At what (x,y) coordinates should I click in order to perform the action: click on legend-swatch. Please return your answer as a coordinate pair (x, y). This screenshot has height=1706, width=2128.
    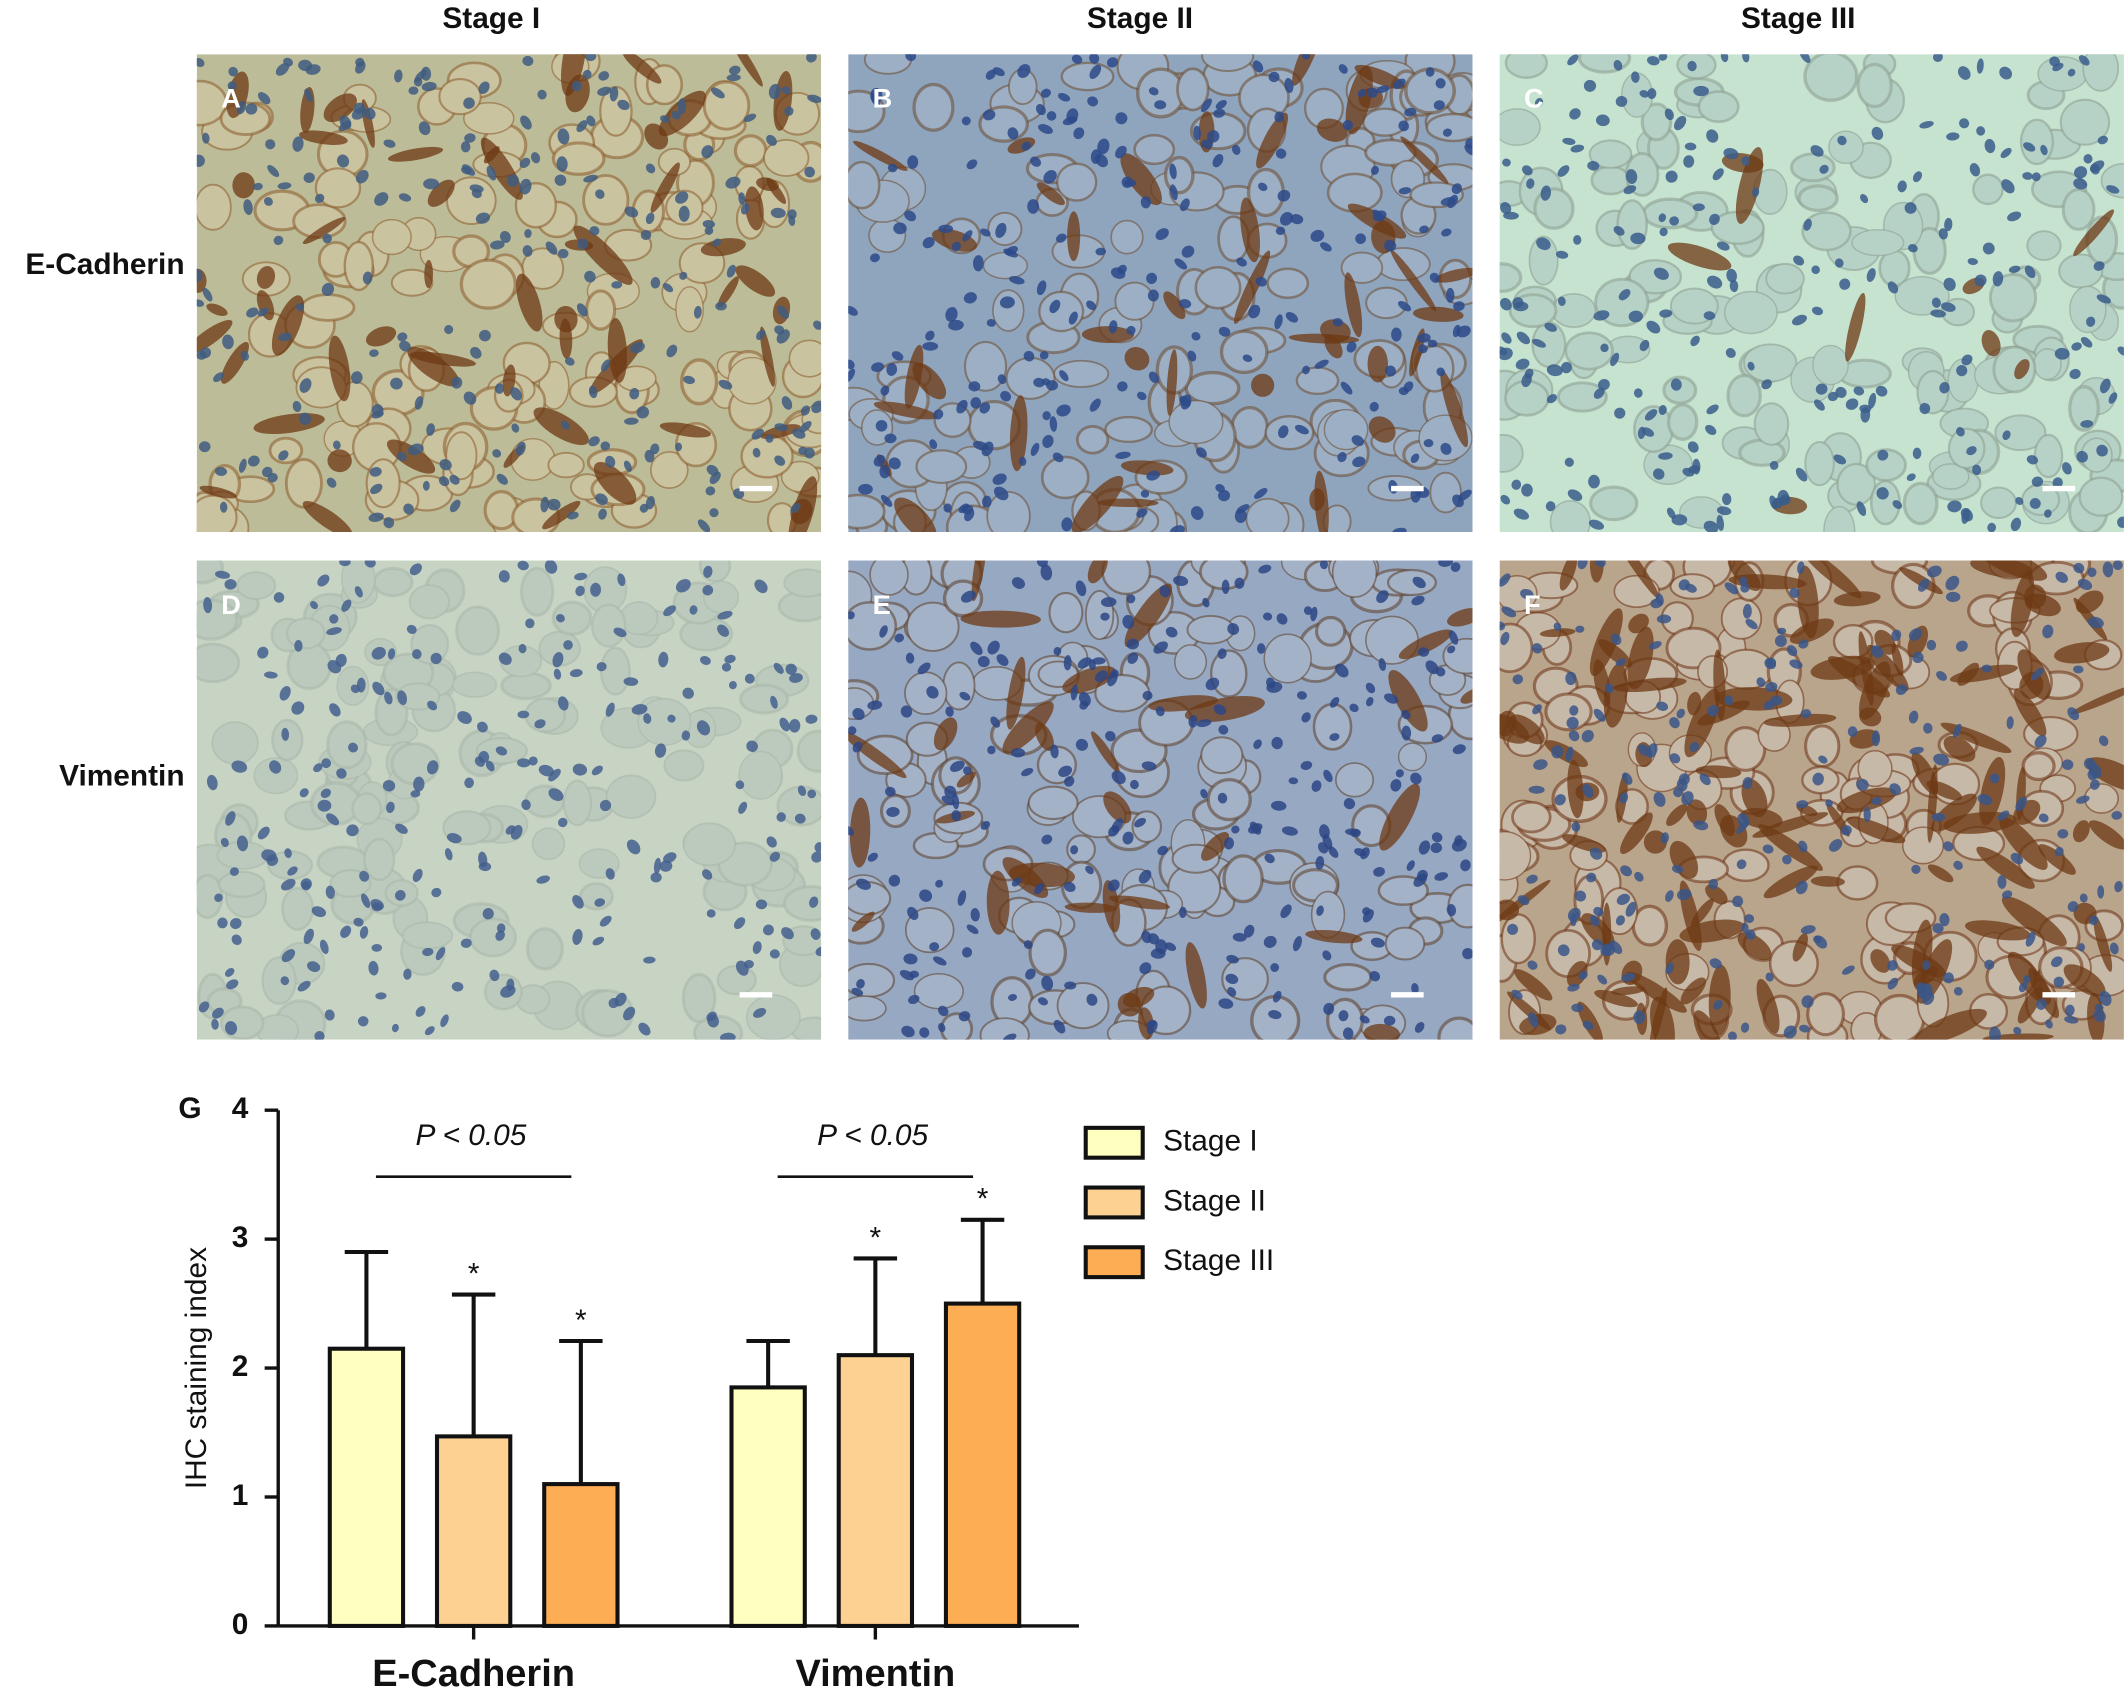
    Looking at the image, I should click on (1114, 1142).